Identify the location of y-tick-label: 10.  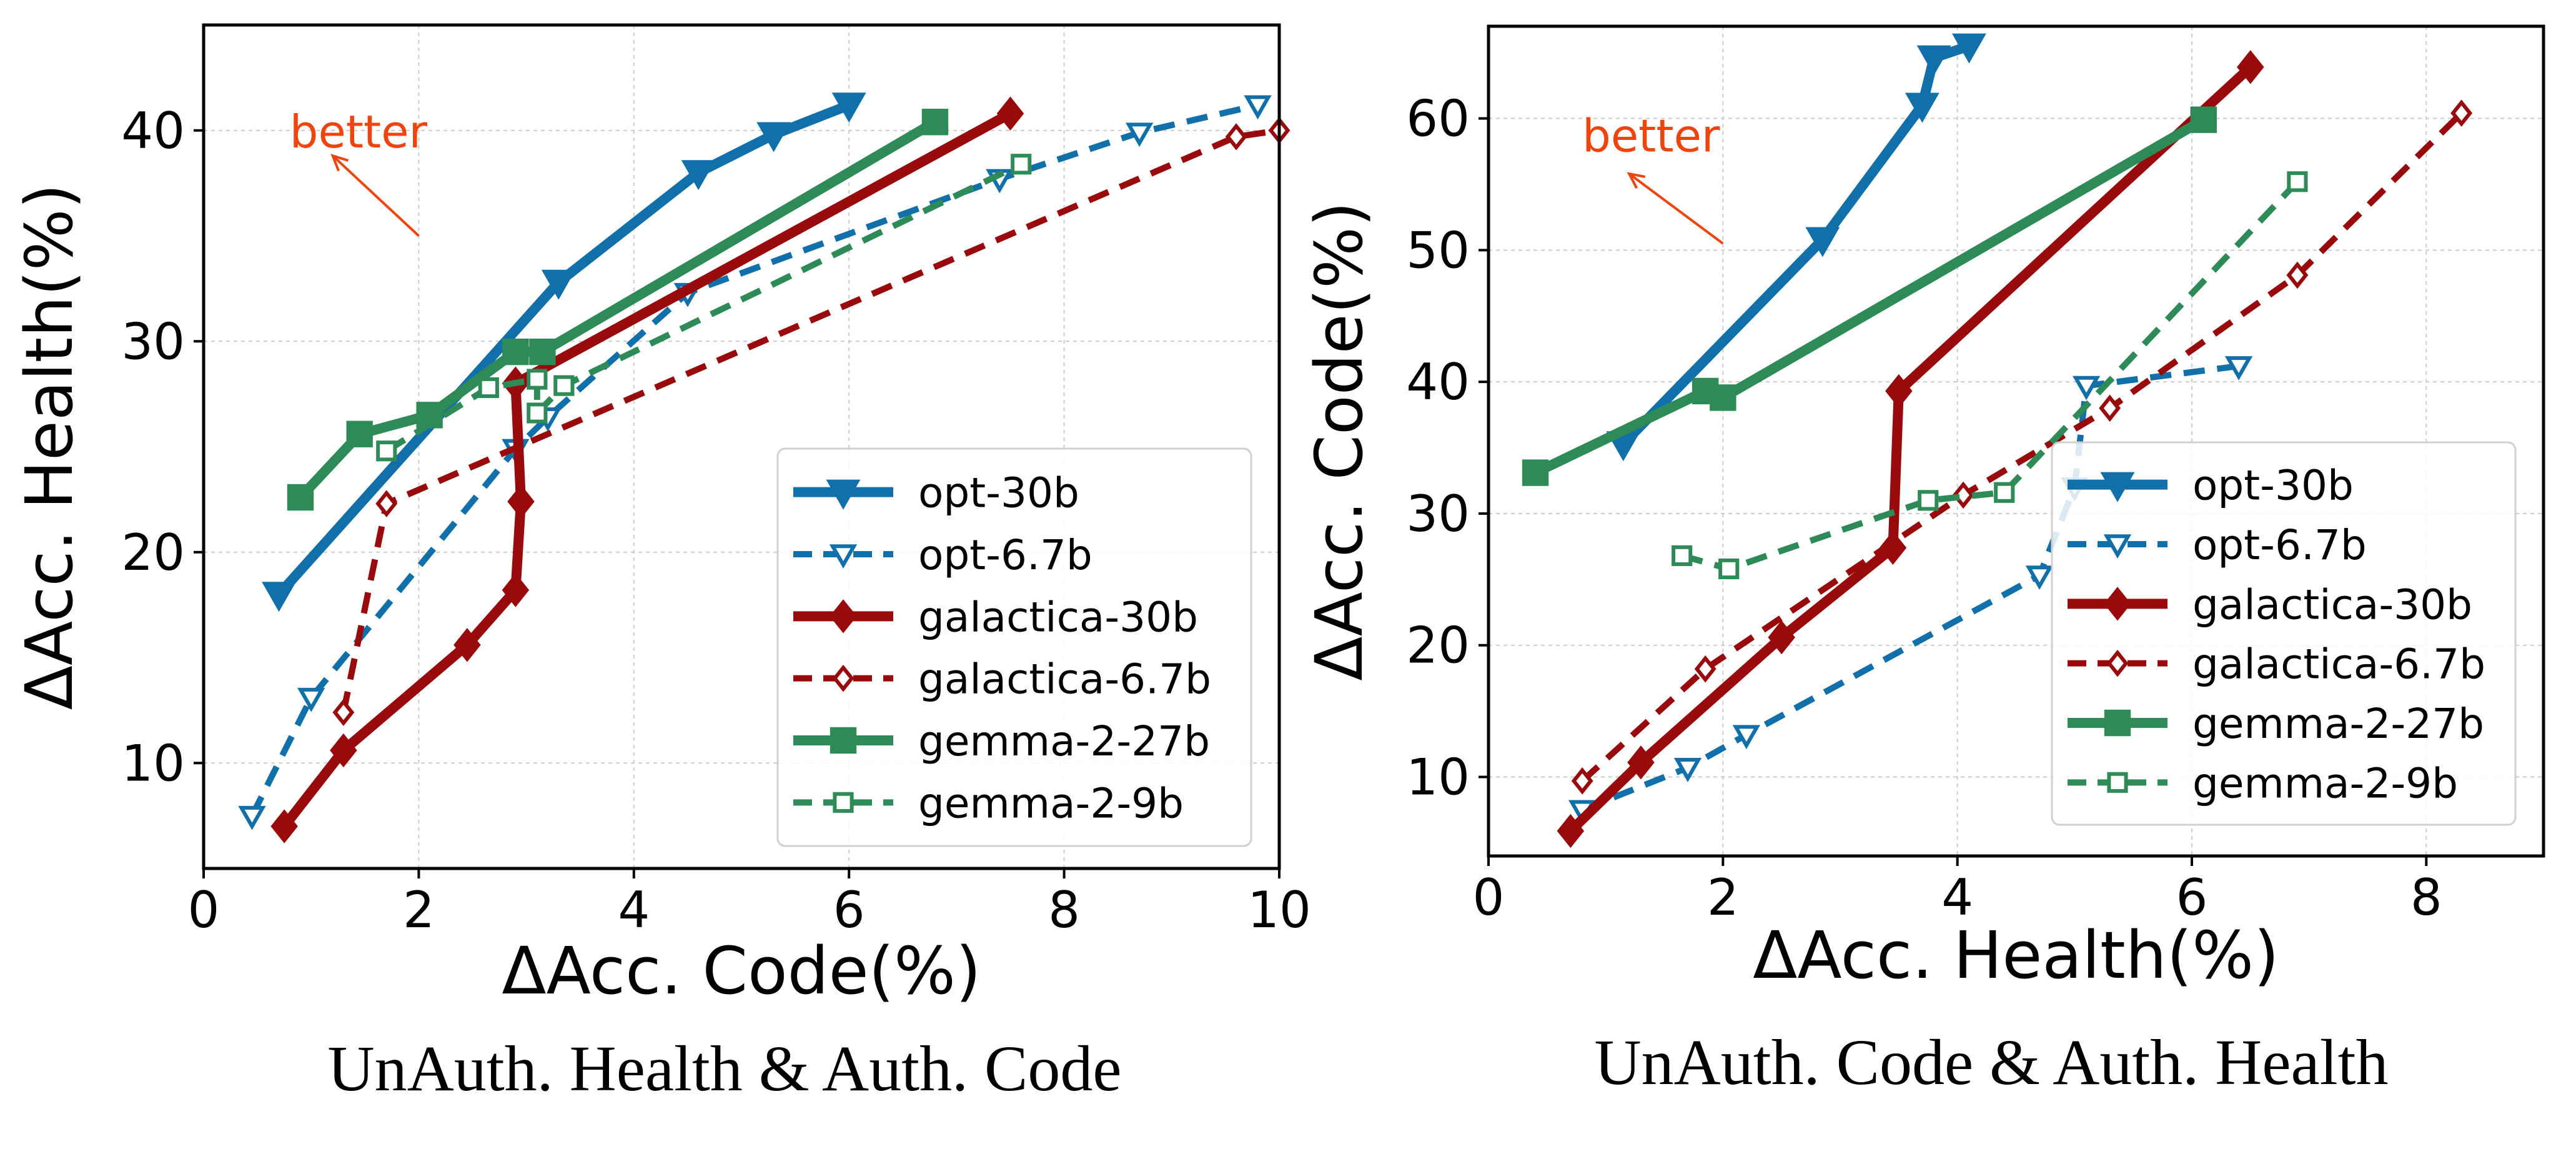
(1438, 778).